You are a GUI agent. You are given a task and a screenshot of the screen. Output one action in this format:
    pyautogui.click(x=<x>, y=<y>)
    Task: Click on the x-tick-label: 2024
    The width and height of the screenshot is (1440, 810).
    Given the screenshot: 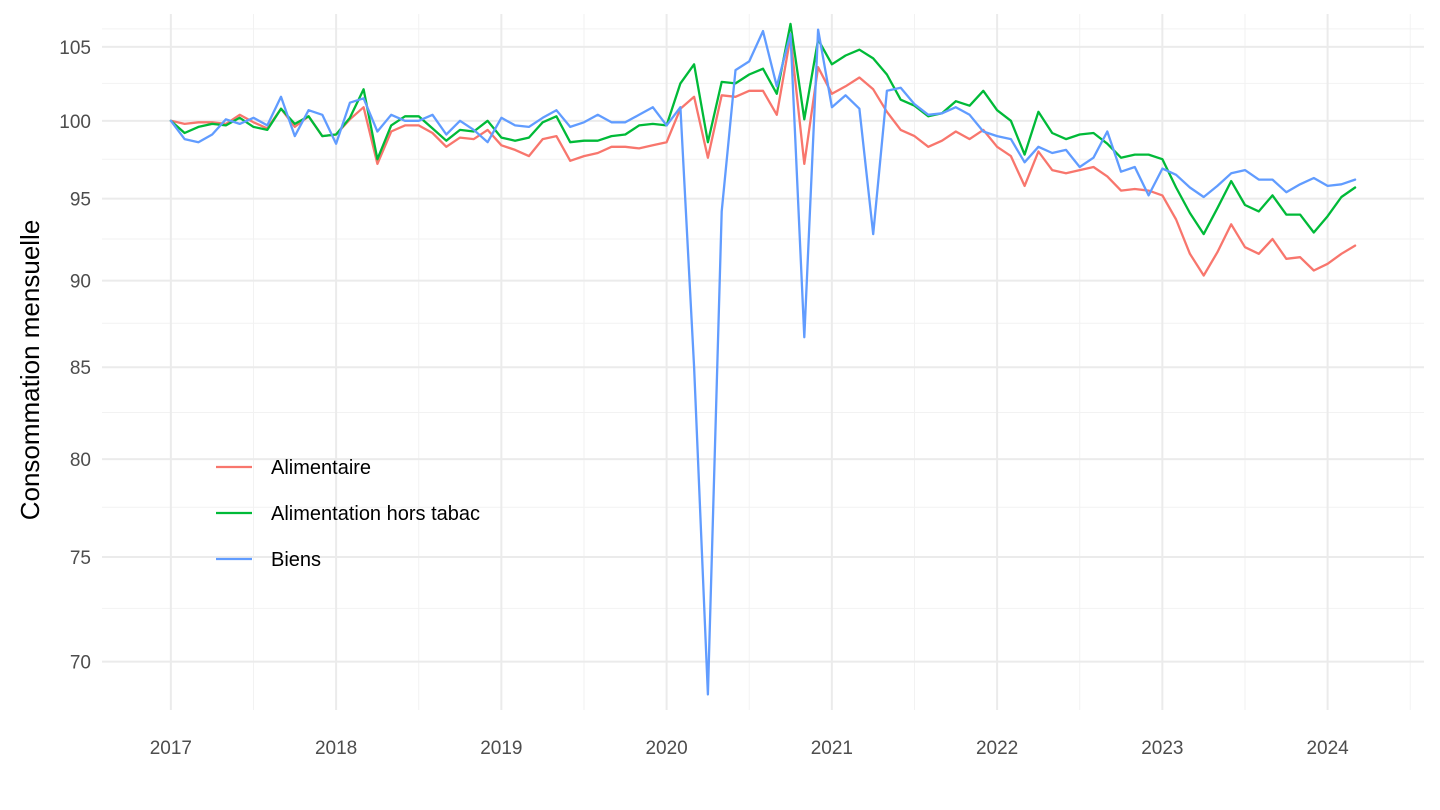 What is the action you would take?
    pyautogui.click(x=1327, y=748)
    